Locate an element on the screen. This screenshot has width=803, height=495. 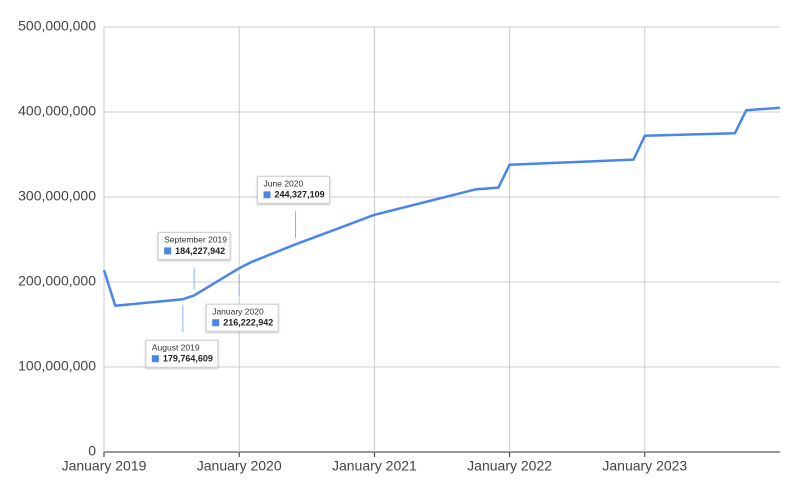
y-tick-label: 400,000,000 is located at coordinates (57, 111).